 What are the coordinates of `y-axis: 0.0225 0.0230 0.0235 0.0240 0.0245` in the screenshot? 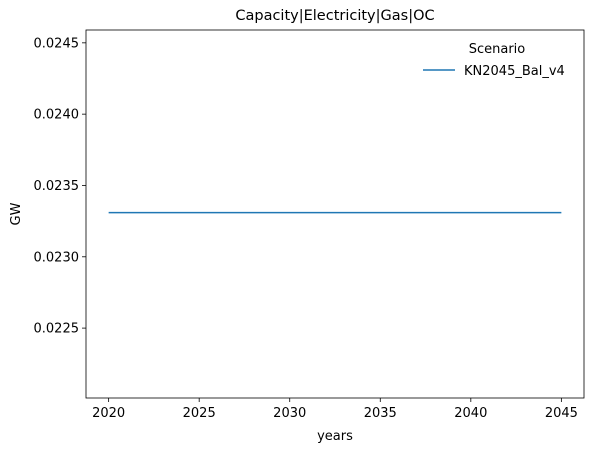 It's located at (60, 186).